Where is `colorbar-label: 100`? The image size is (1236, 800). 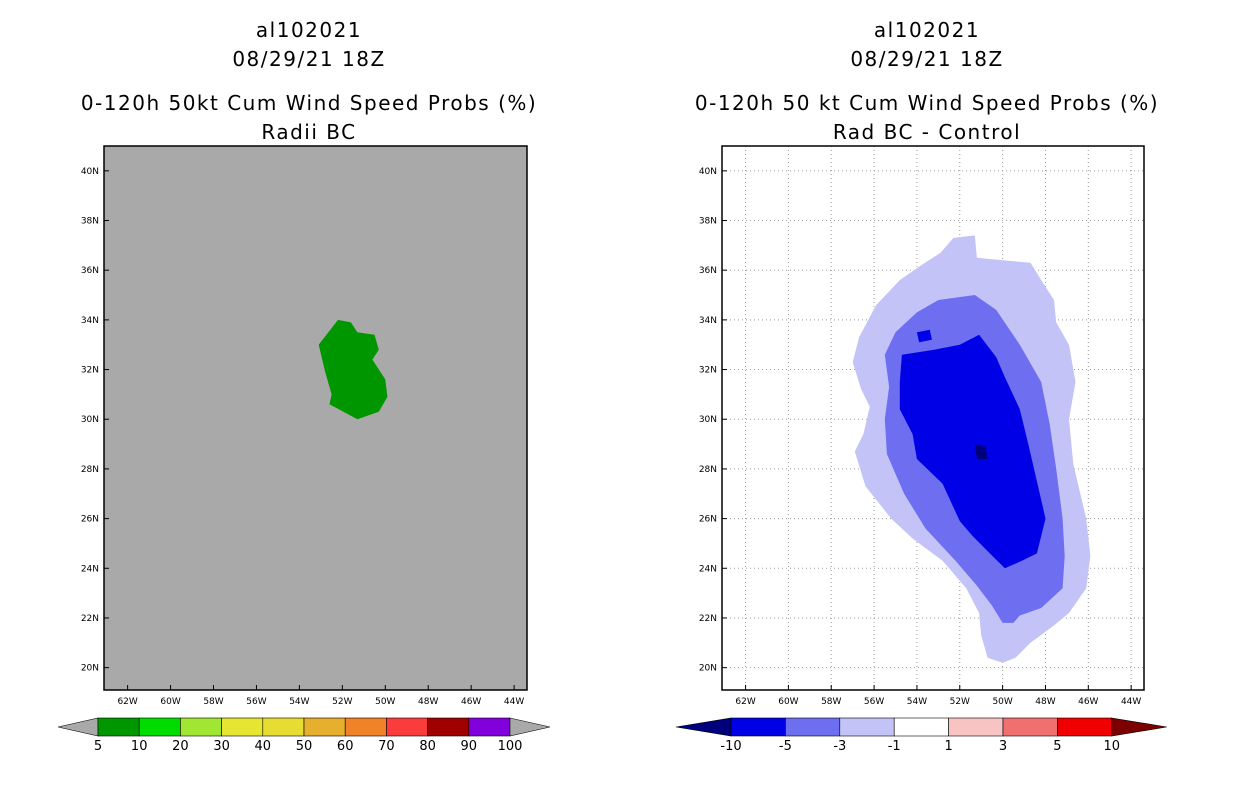
colorbar-label: 100 is located at coordinates (510, 746).